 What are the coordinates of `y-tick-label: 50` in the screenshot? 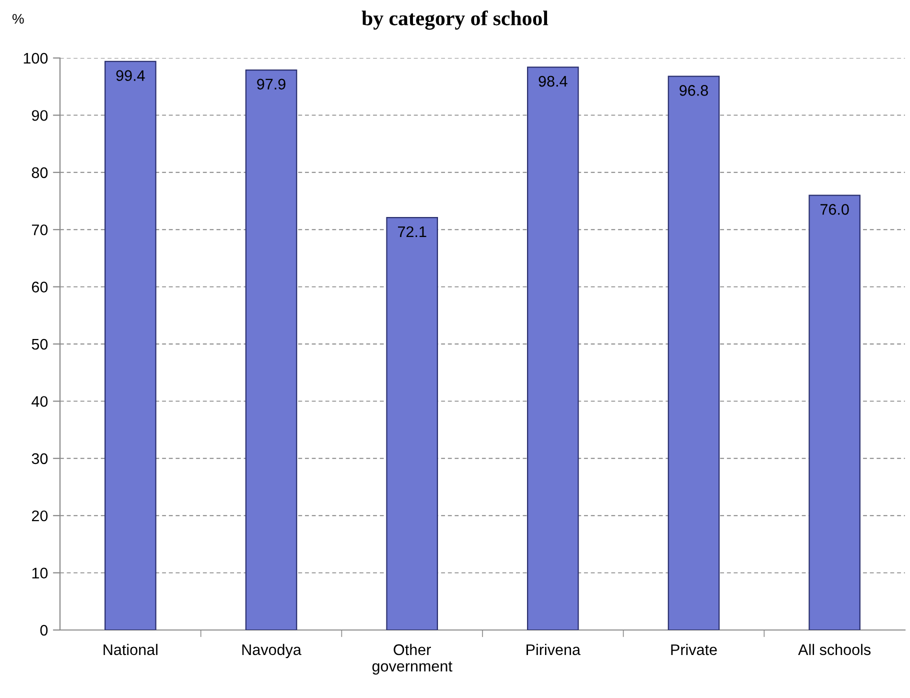 It's located at (40, 344).